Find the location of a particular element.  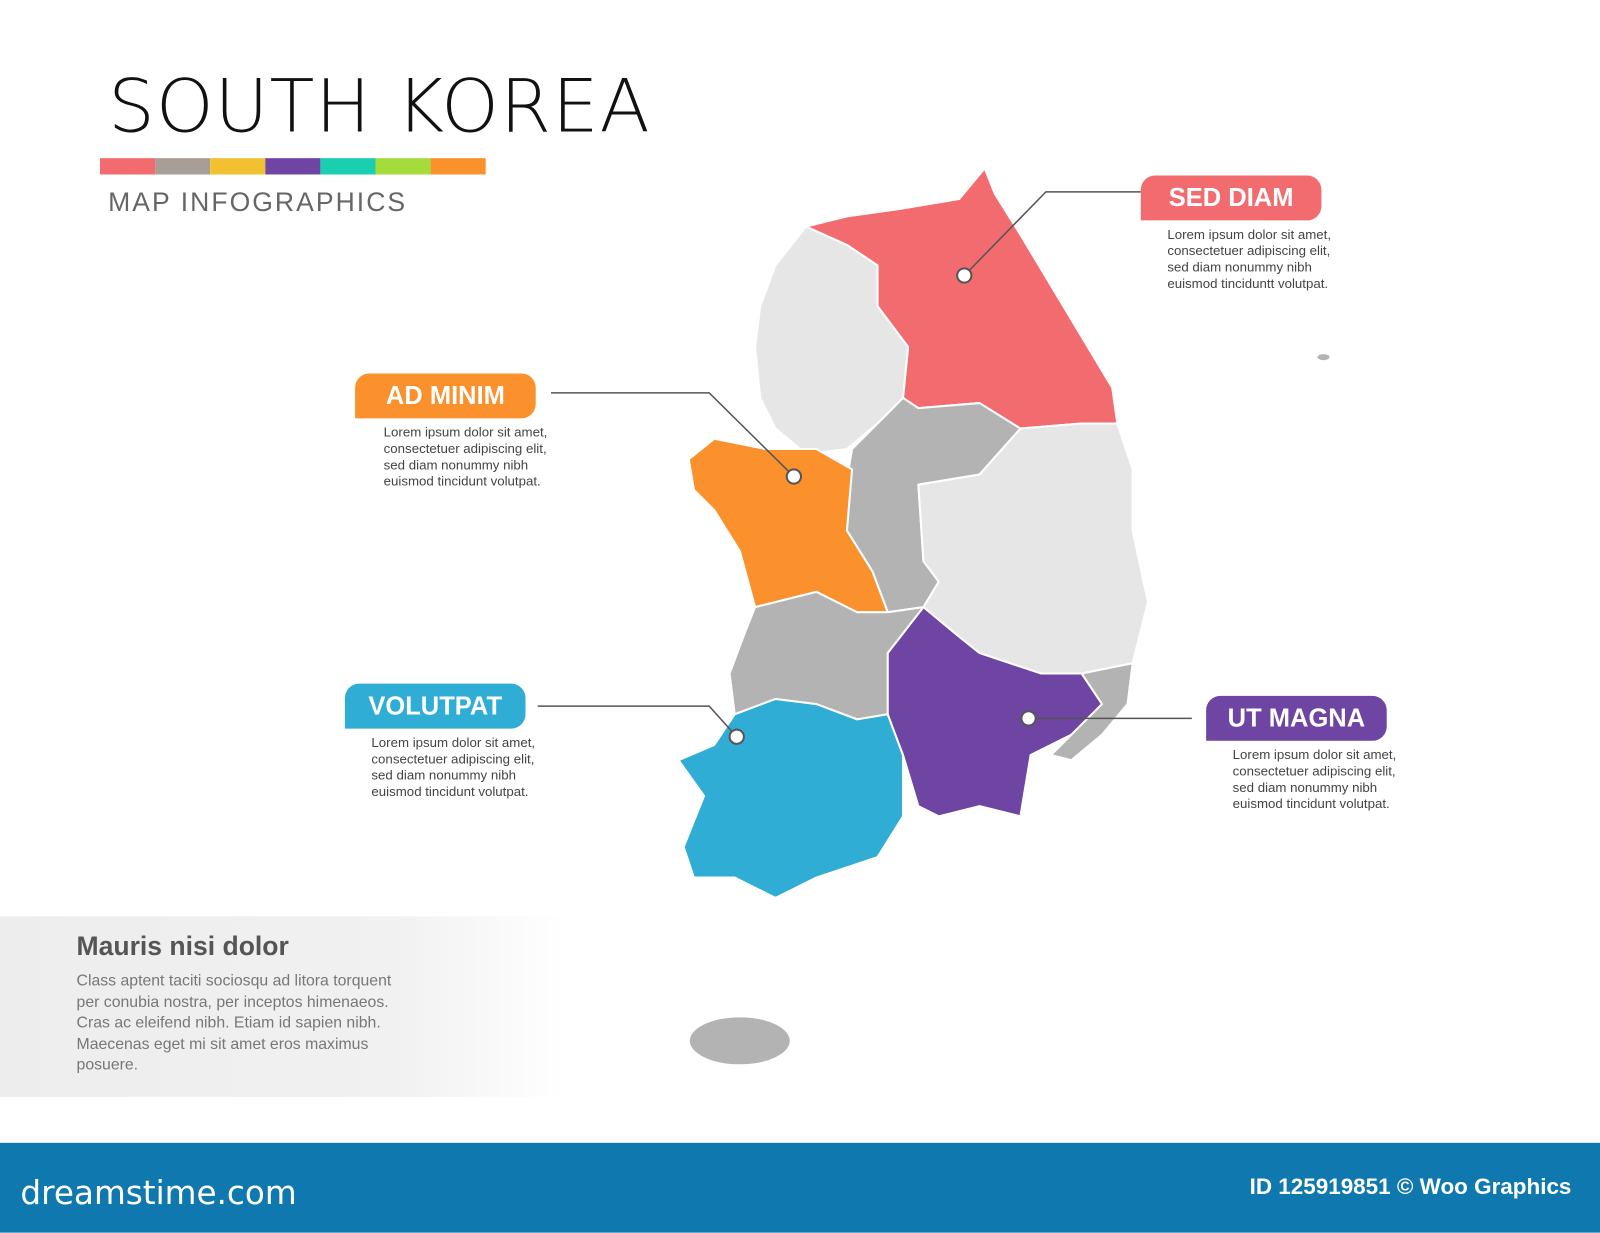

color-bar is located at coordinates (292, 166).